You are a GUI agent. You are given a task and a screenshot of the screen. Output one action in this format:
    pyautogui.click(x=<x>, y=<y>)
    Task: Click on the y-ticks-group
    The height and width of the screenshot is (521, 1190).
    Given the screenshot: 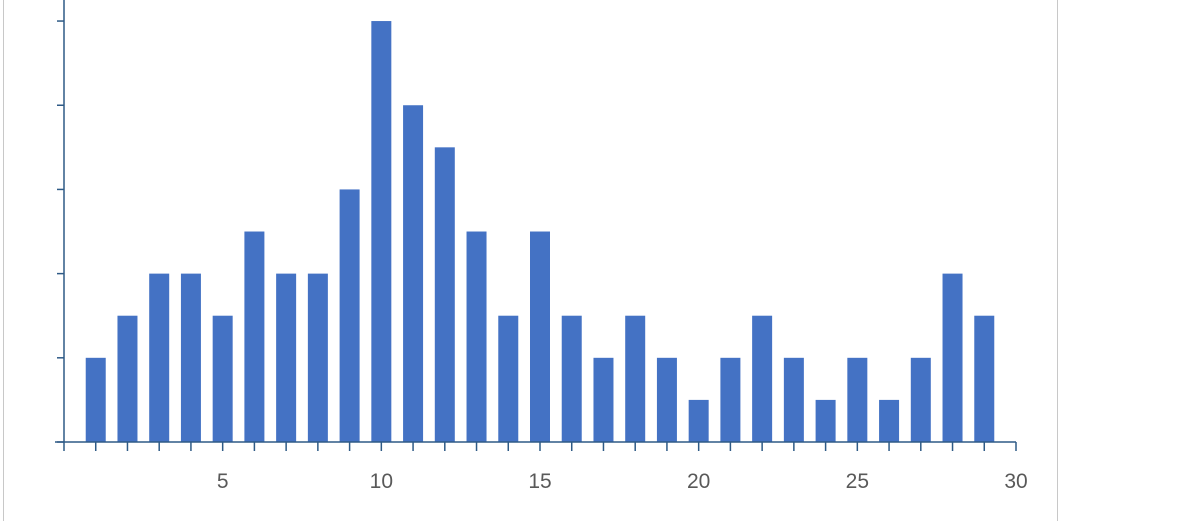 What is the action you would take?
    pyautogui.click(x=60, y=231)
    